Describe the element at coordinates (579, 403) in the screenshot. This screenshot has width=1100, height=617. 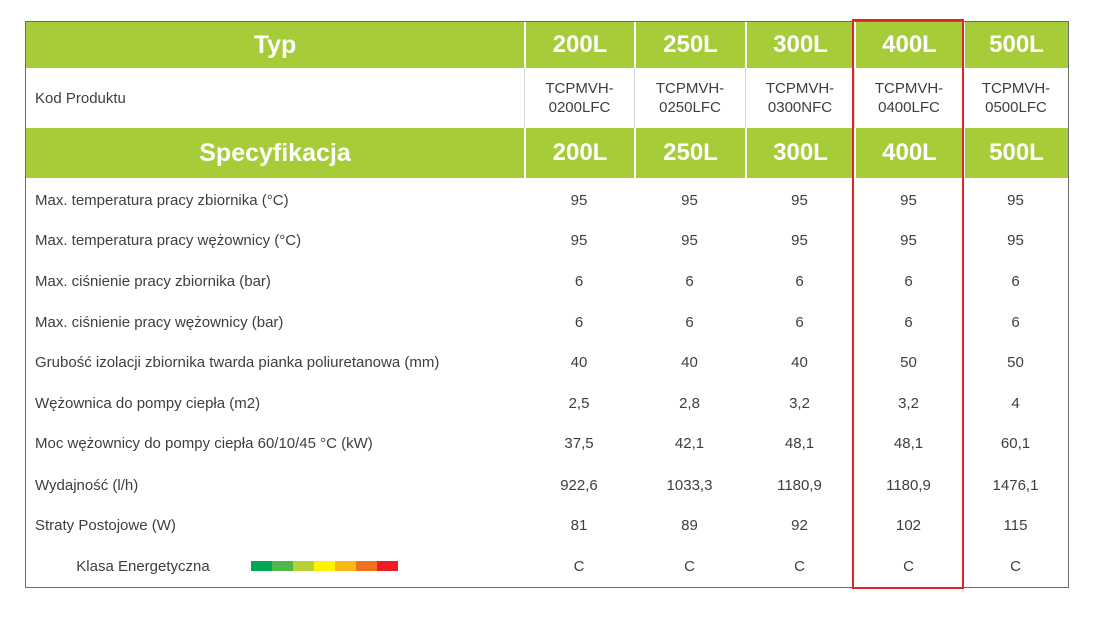
I see `cell-value: 2,5` at that location.